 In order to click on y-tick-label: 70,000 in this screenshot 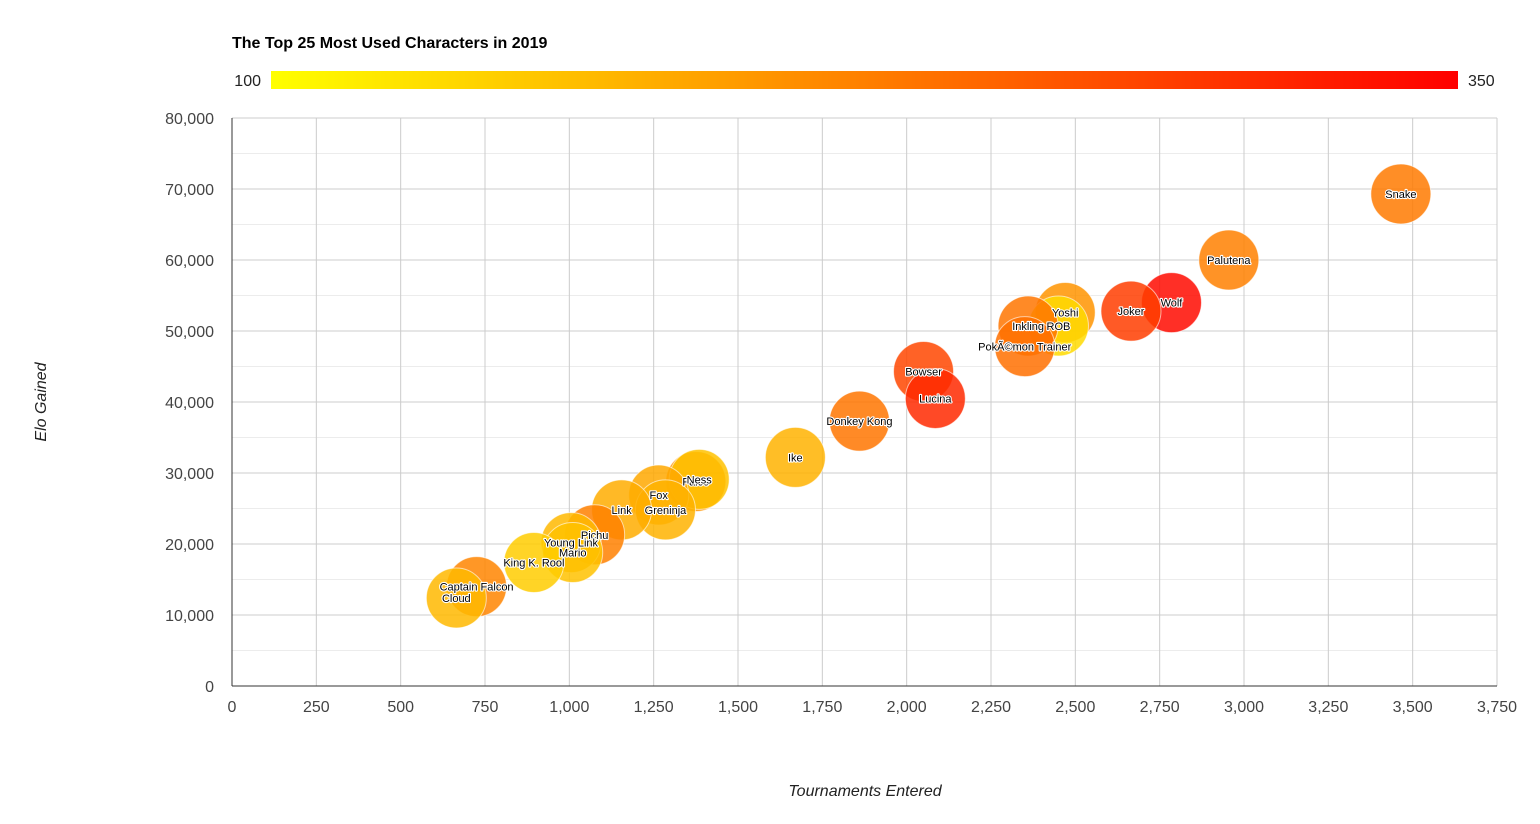, I will do `click(189, 190)`.